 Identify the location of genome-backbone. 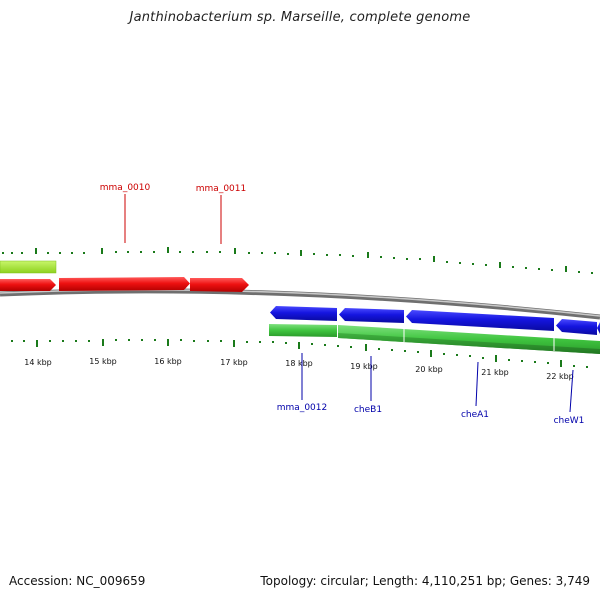
(300, 304).